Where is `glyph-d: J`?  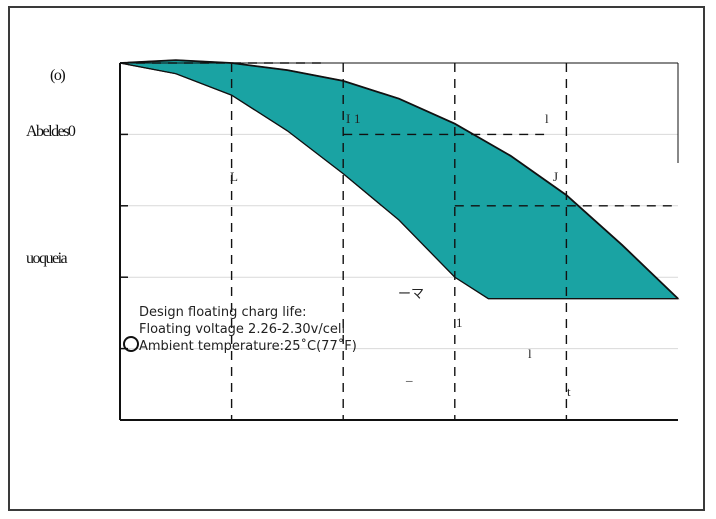 glyph-d: J is located at coordinates (555, 176).